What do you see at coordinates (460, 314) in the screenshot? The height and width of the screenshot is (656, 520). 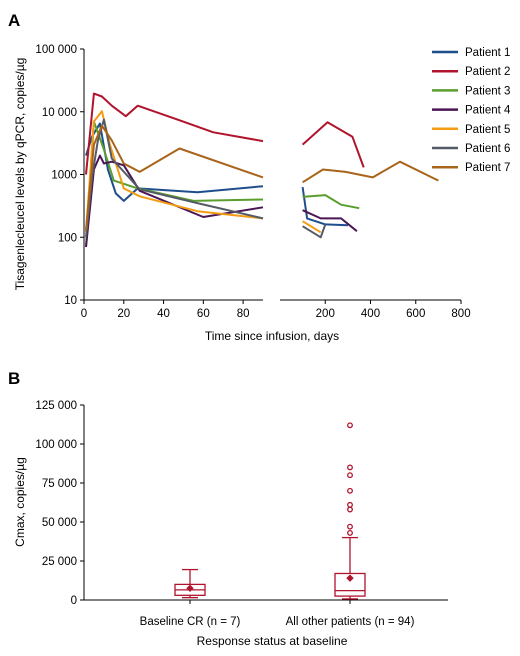 I see `panel-a-x-tick-label: 800` at bounding box center [460, 314].